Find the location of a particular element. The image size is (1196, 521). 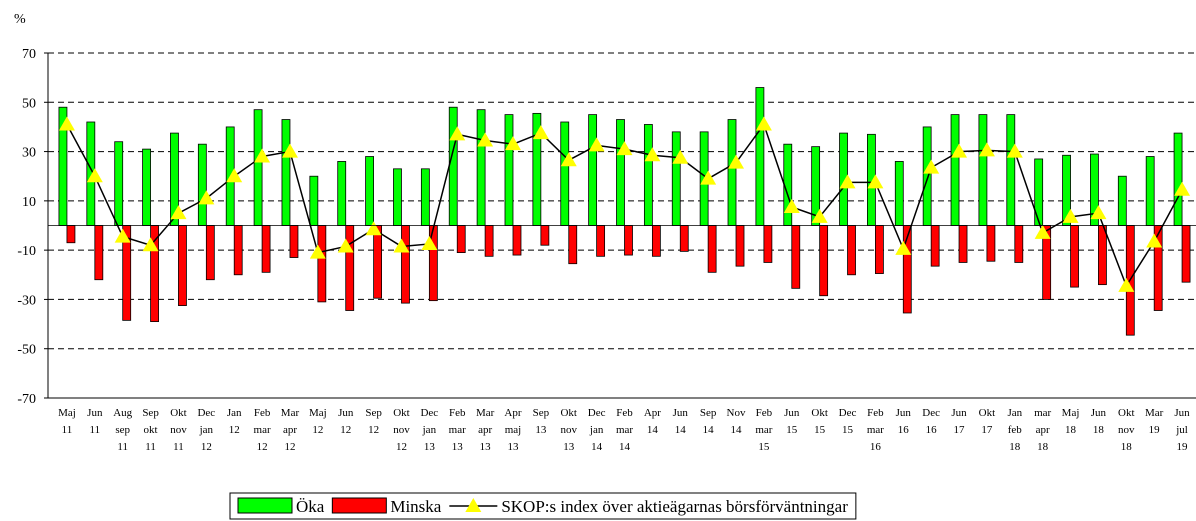

y-tick-label: -70 is located at coordinates (26, 399).